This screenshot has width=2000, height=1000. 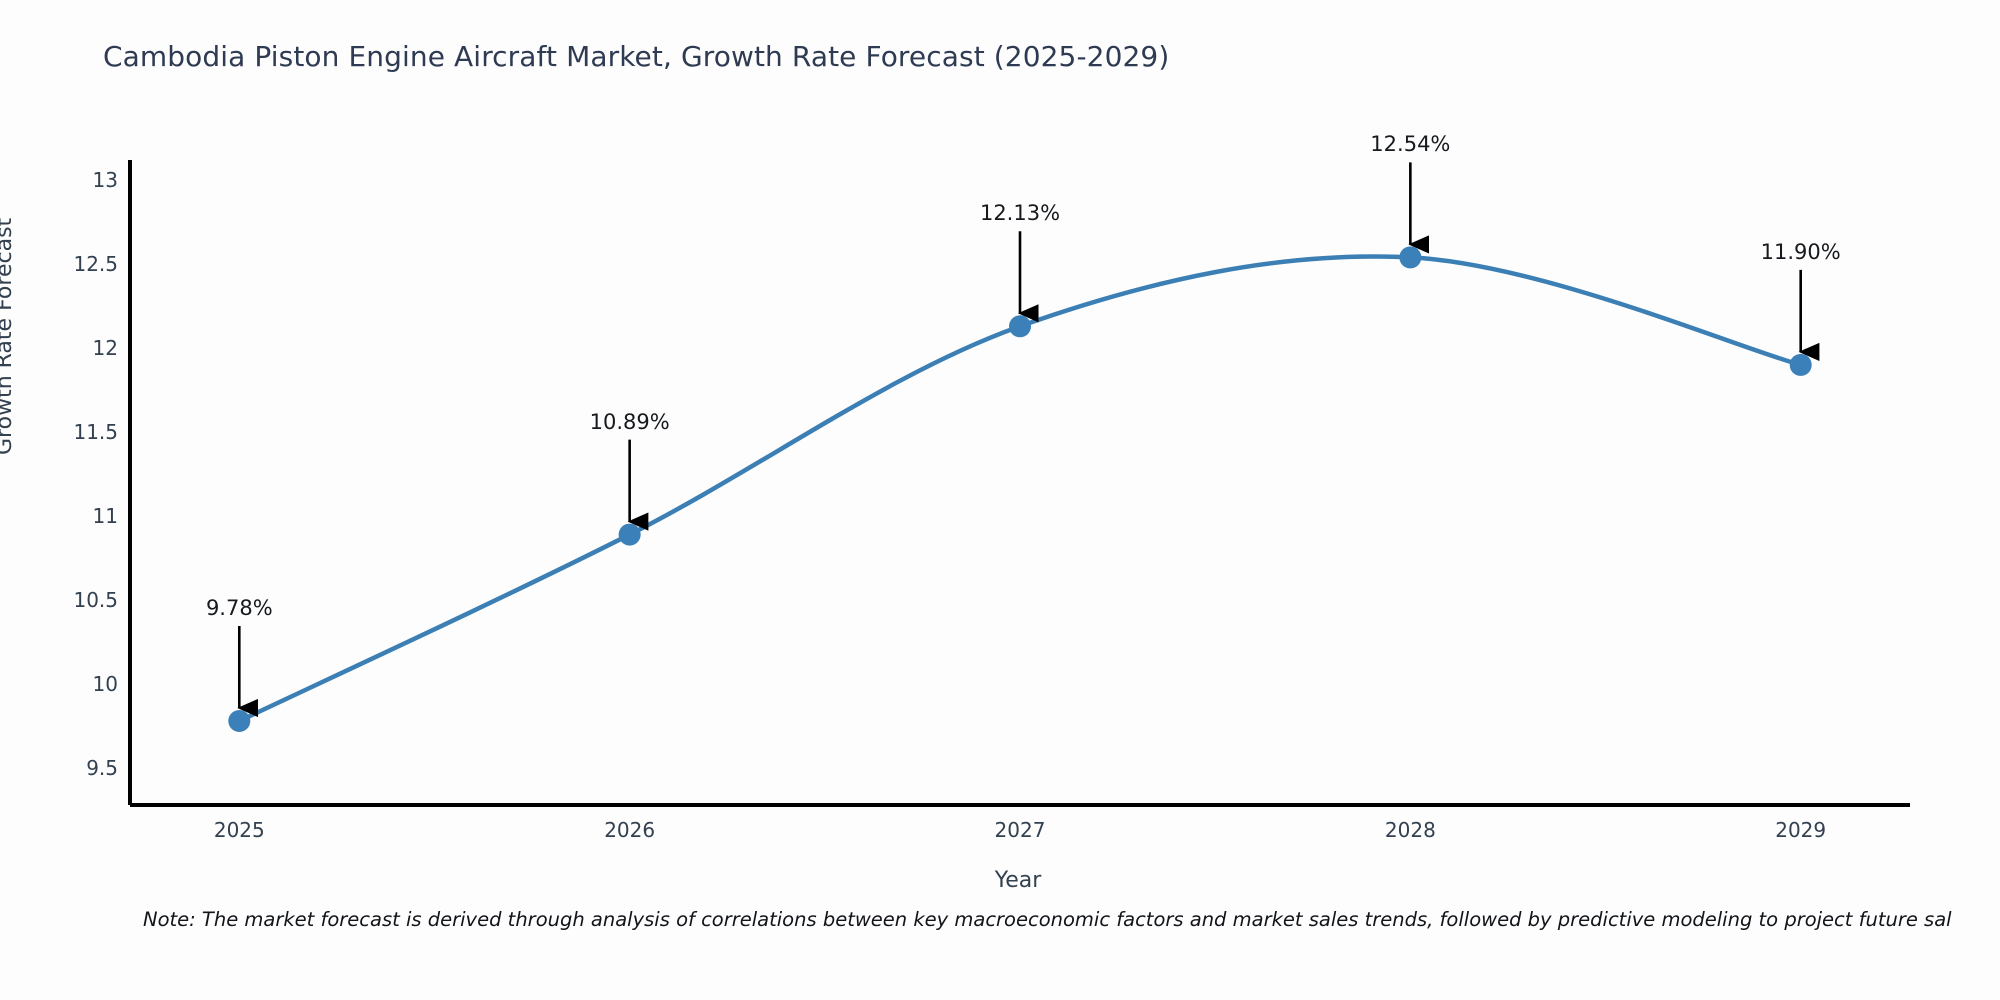 What do you see at coordinates (1020, 213) in the screenshot?
I see `data-point-value-label: 12.13%` at bounding box center [1020, 213].